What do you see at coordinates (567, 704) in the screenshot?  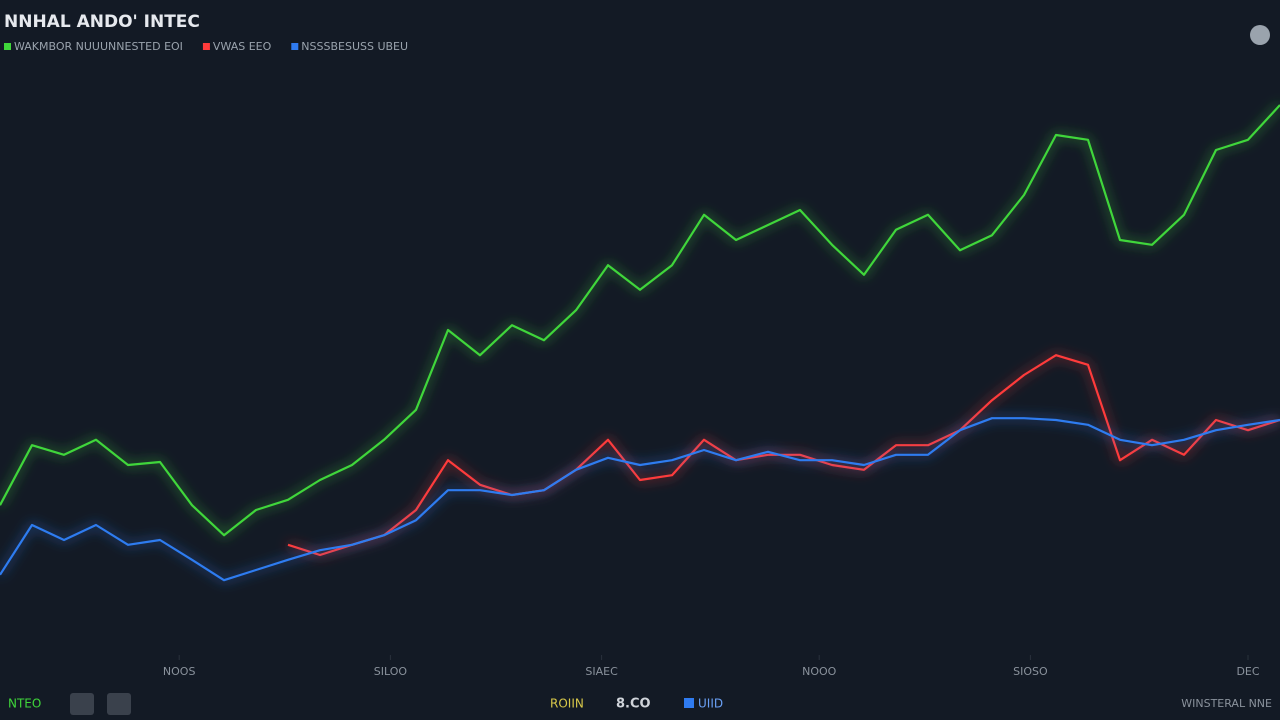 I see `footer-label: ROIIN` at bounding box center [567, 704].